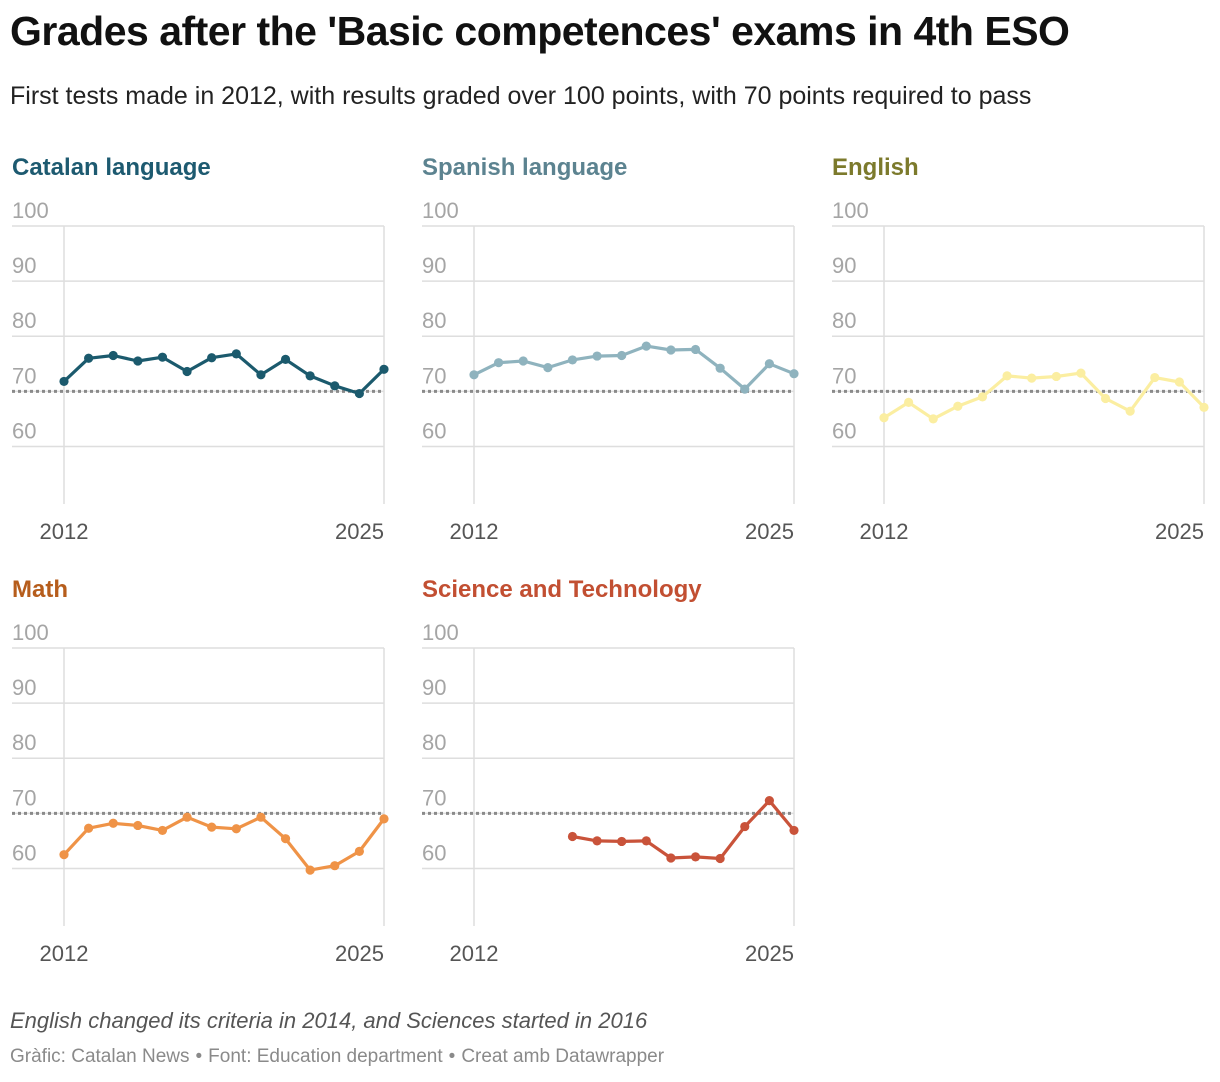 The width and height of the screenshot is (1220, 1082). I want to click on panel-title: Math, so click(40, 589).